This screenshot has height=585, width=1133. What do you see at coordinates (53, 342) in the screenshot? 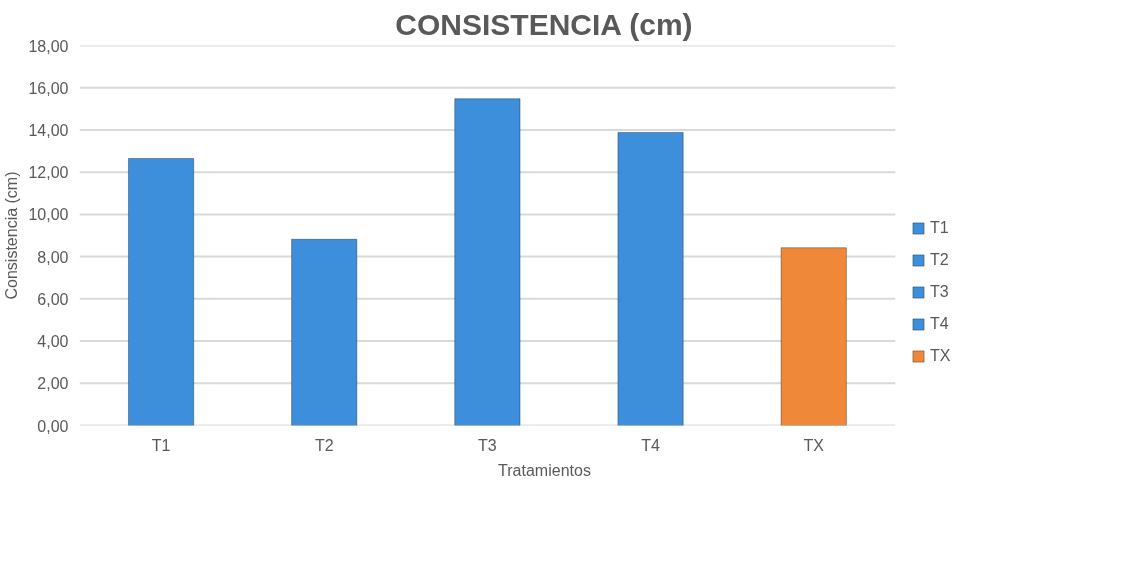
I see `y-tick-label: 4,00` at bounding box center [53, 342].